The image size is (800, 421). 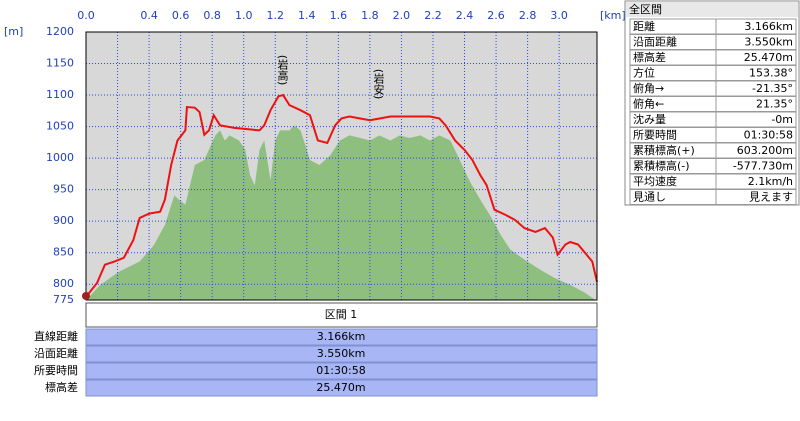 I want to click on summary-key: 距離, so click(x=644, y=26).